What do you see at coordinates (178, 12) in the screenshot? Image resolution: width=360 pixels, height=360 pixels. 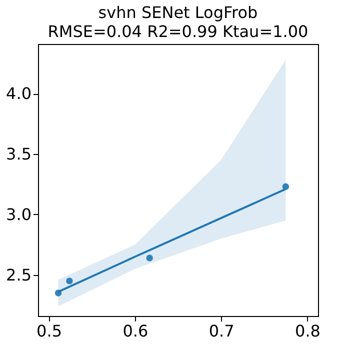 I see `chart-title: svhn SENet LogFrob` at bounding box center [178, 12].